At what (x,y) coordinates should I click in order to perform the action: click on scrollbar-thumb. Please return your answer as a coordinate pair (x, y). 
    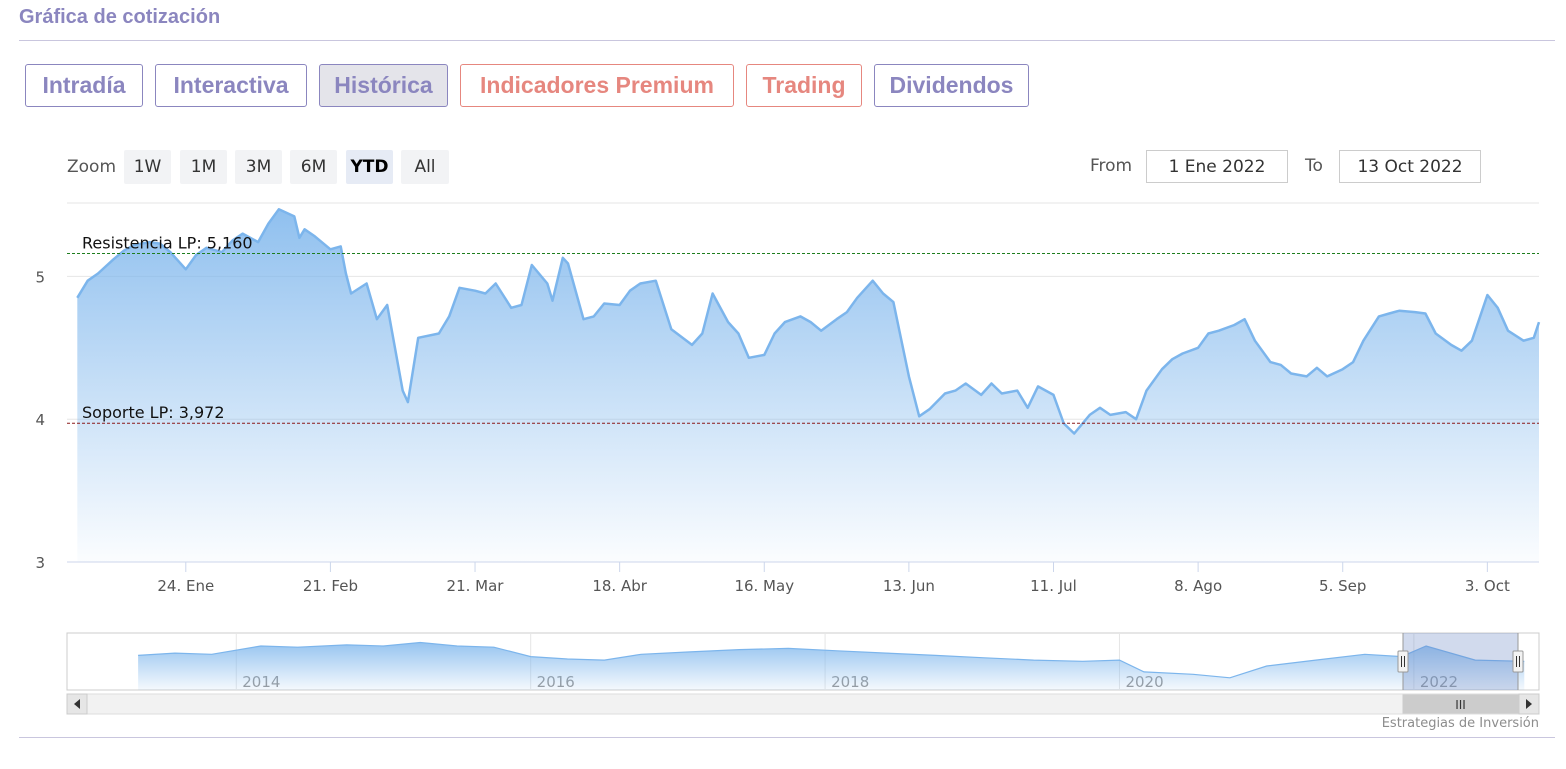
    Looking at the image, I should click on (1460, 704).